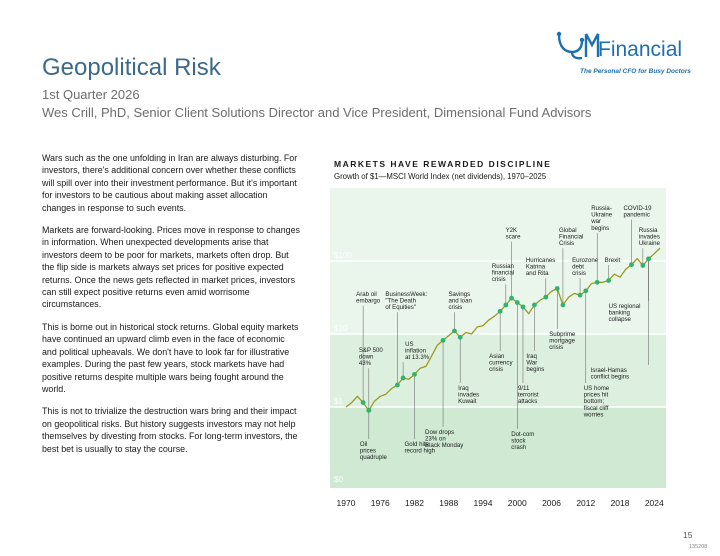 The width and height of the screenshot is (720, 556). Describe the element at coordinates (406, 301) in the screenshot. I see `event-label: BusinessWeek: "The Death of Equities"` at that location.